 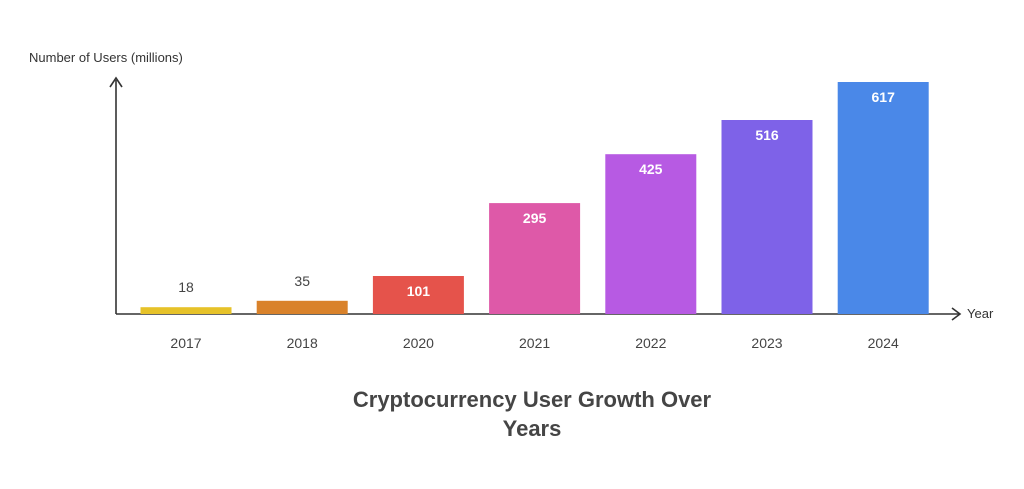 What do you see at coordinates (956, 314) in the screenshot?
I see `x-axis-arrow` at bounding box center [956, 314].